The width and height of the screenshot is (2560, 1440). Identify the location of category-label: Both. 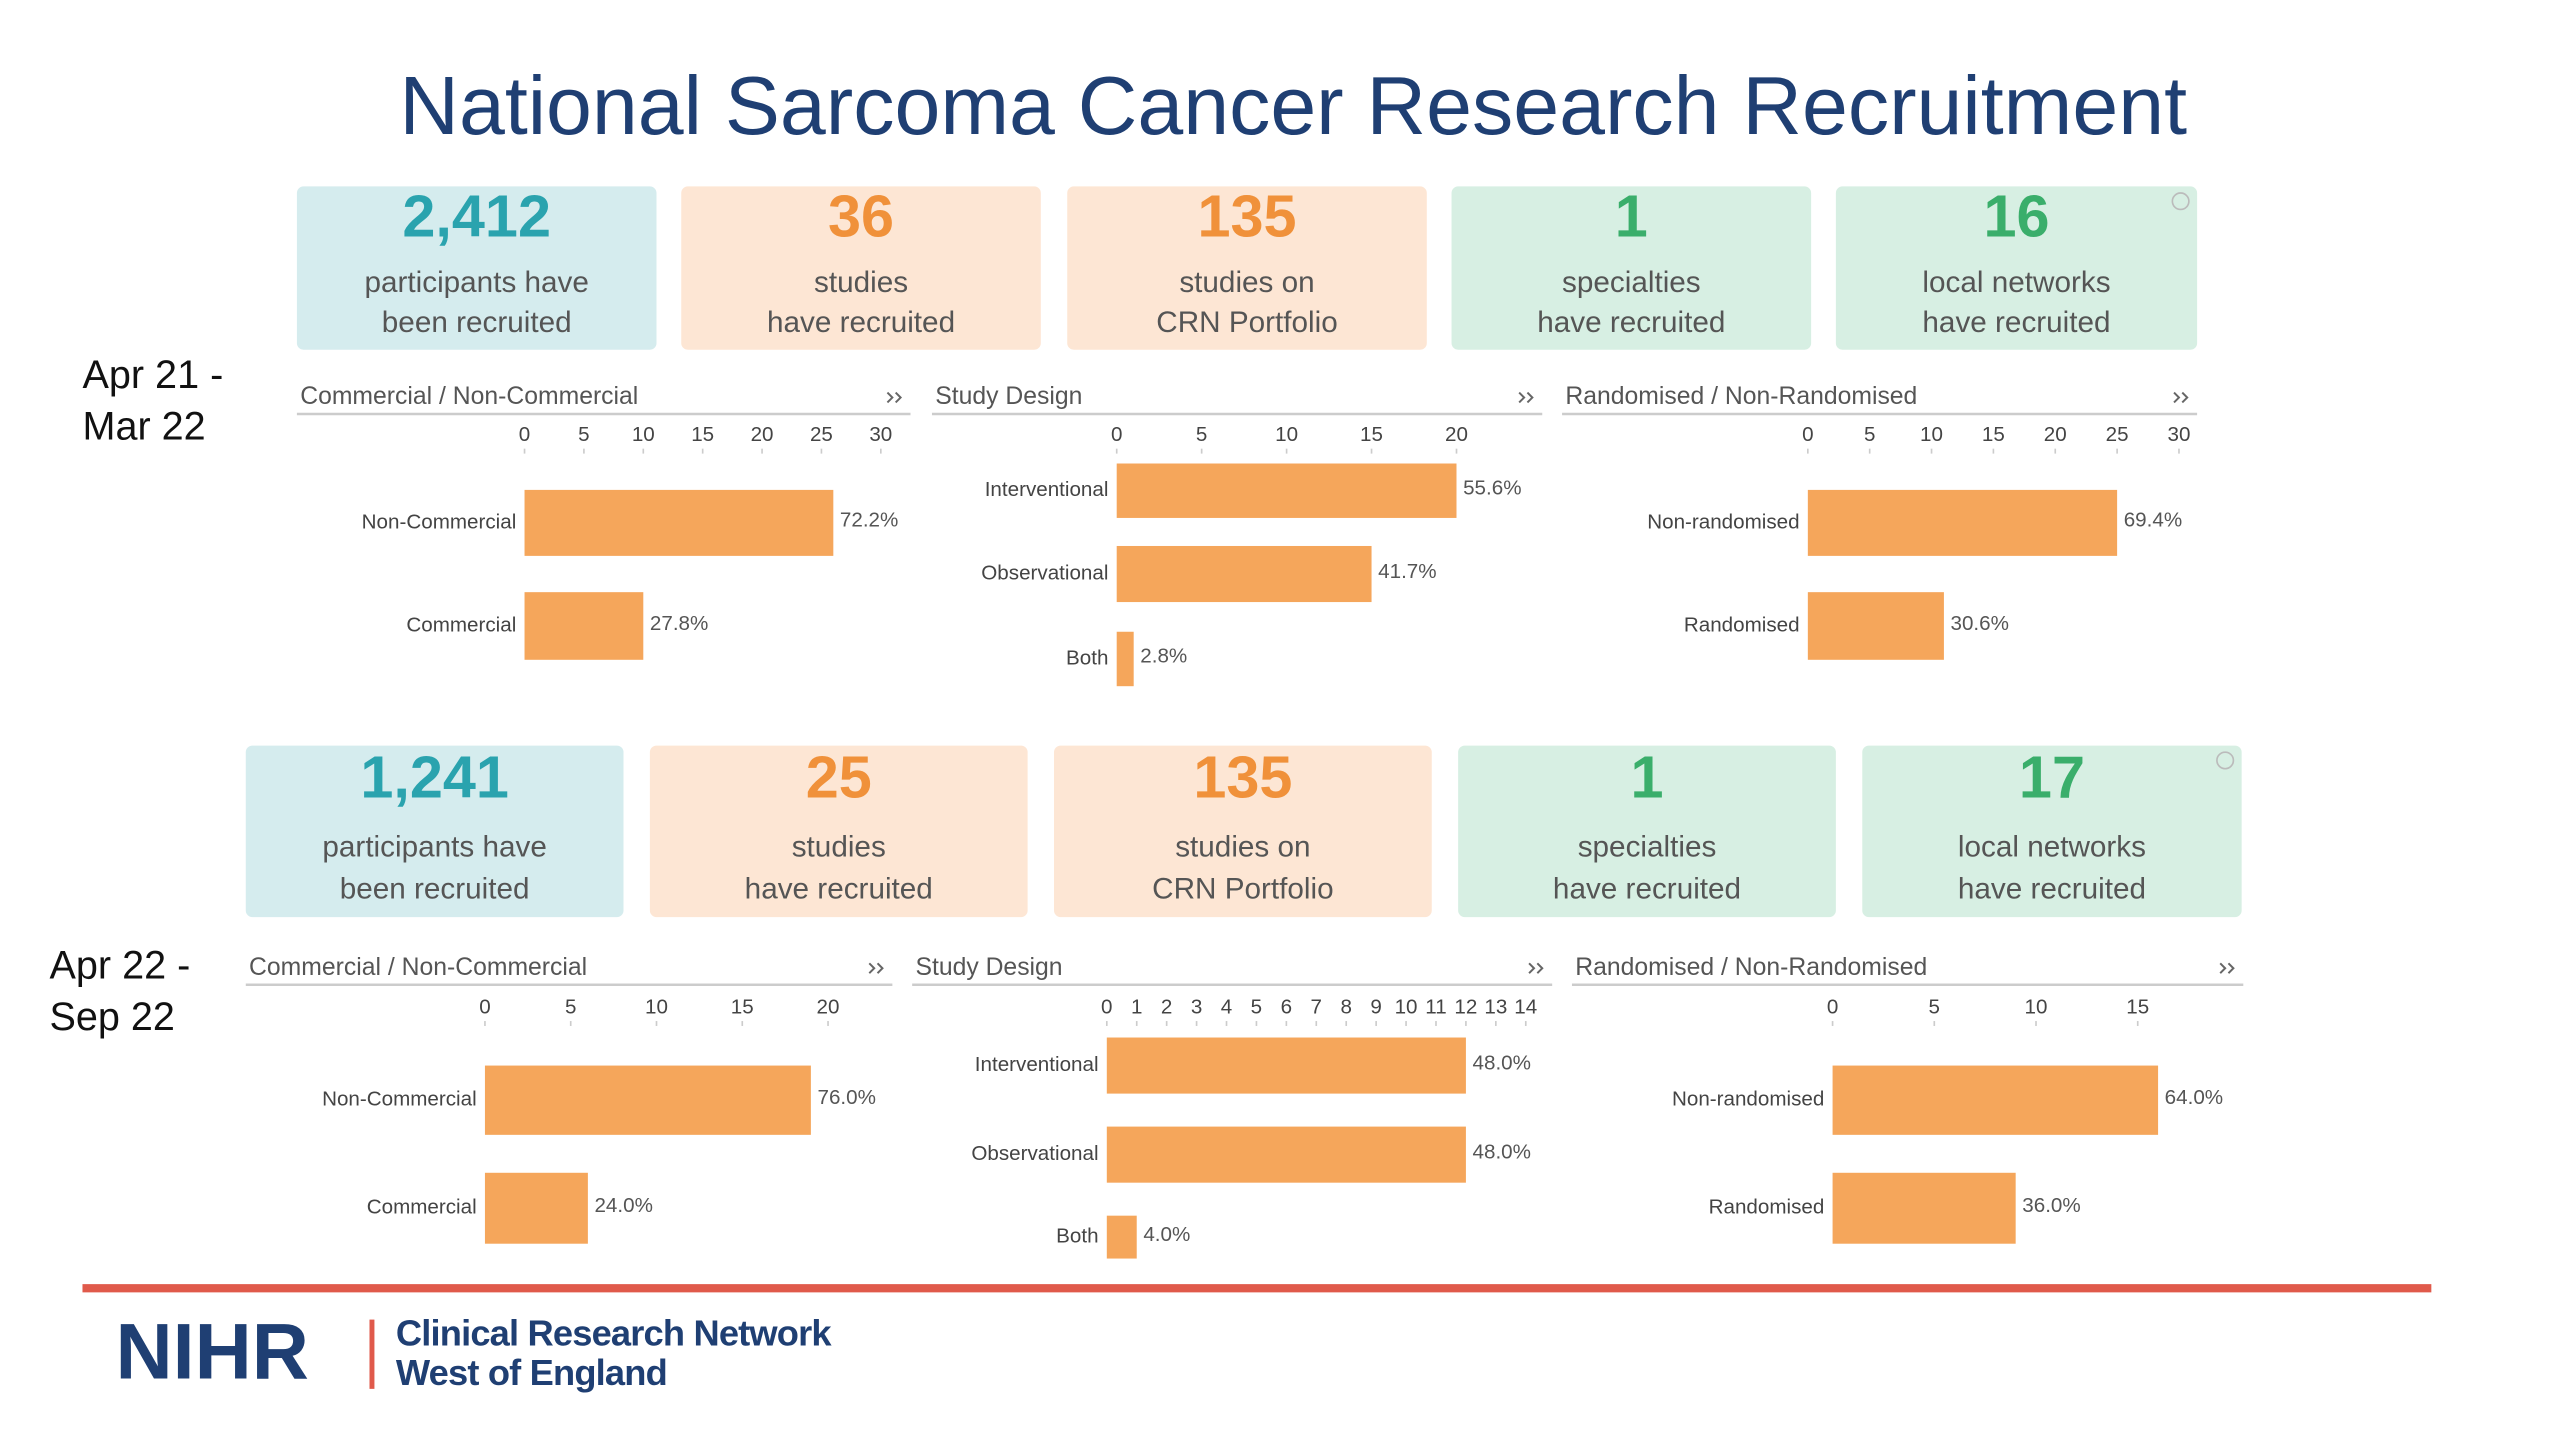
(1077, 1236).